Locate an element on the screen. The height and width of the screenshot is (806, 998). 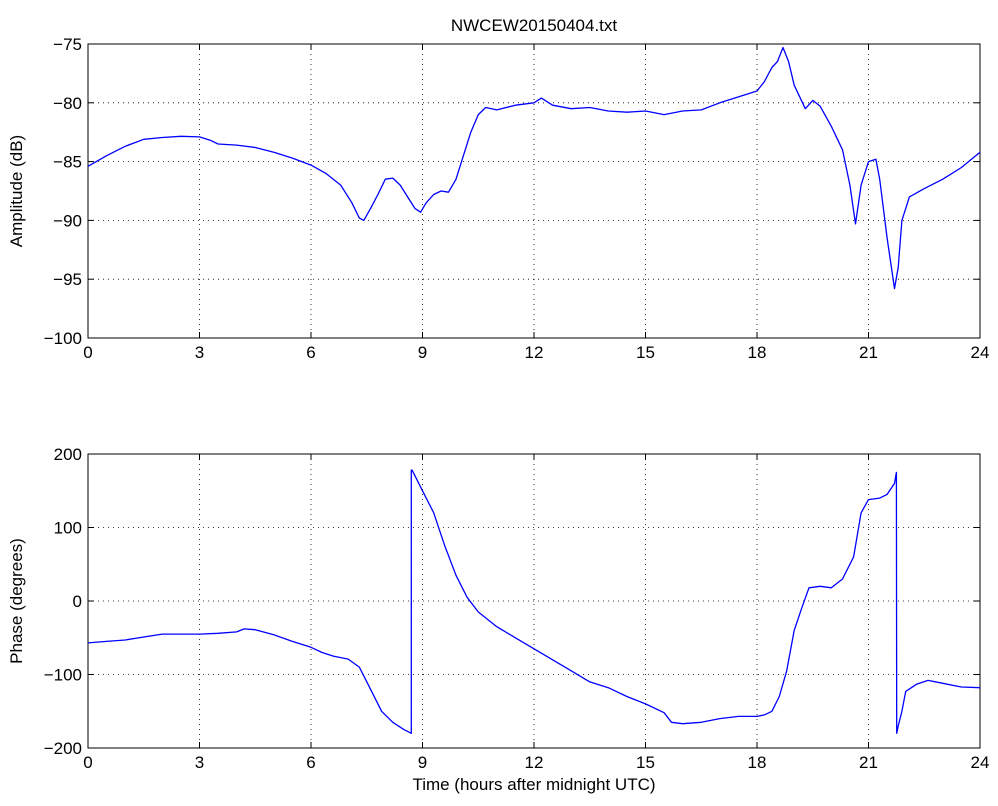
amplitude-y-tick-label: −80 is located at coordinates (67, 103).